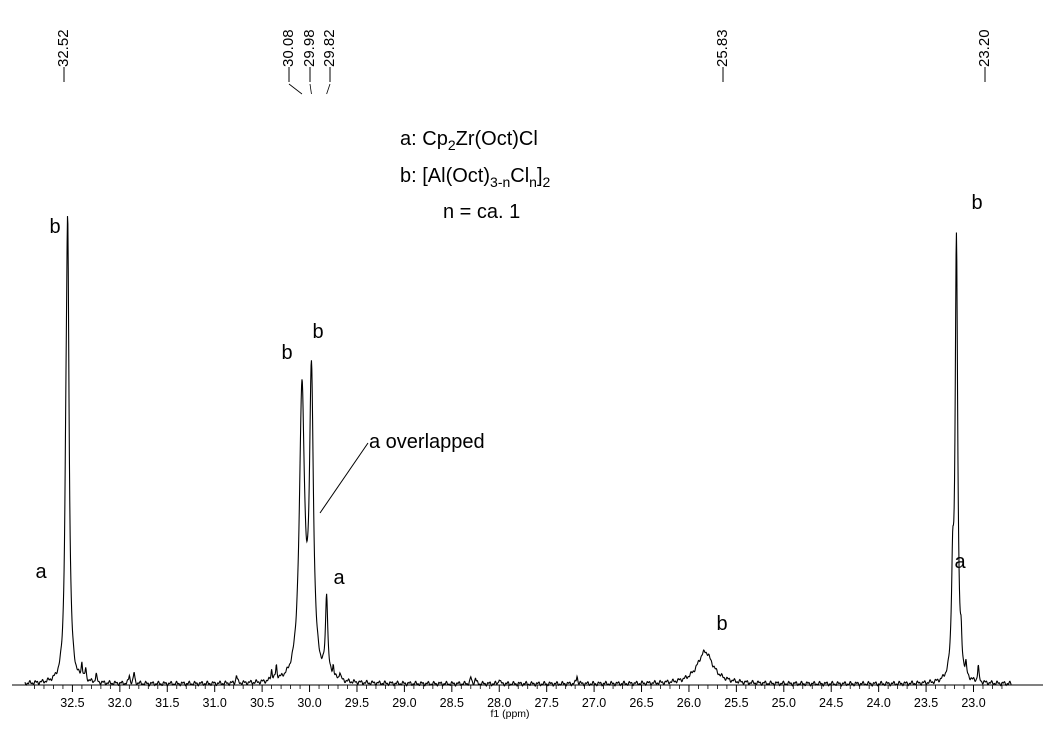  I want to click on x-tick-label: 28.0, so click(499, 703).